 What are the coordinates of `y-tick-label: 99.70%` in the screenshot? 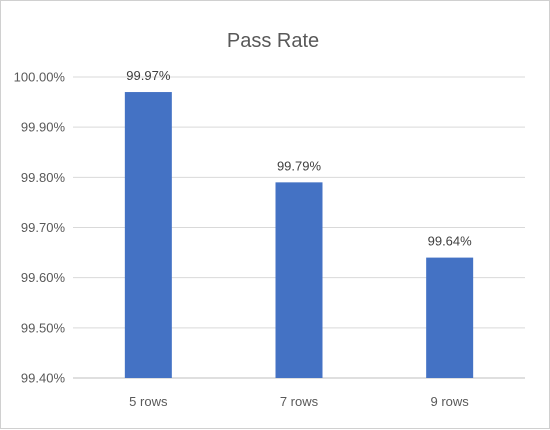 It's located at (43, 227).